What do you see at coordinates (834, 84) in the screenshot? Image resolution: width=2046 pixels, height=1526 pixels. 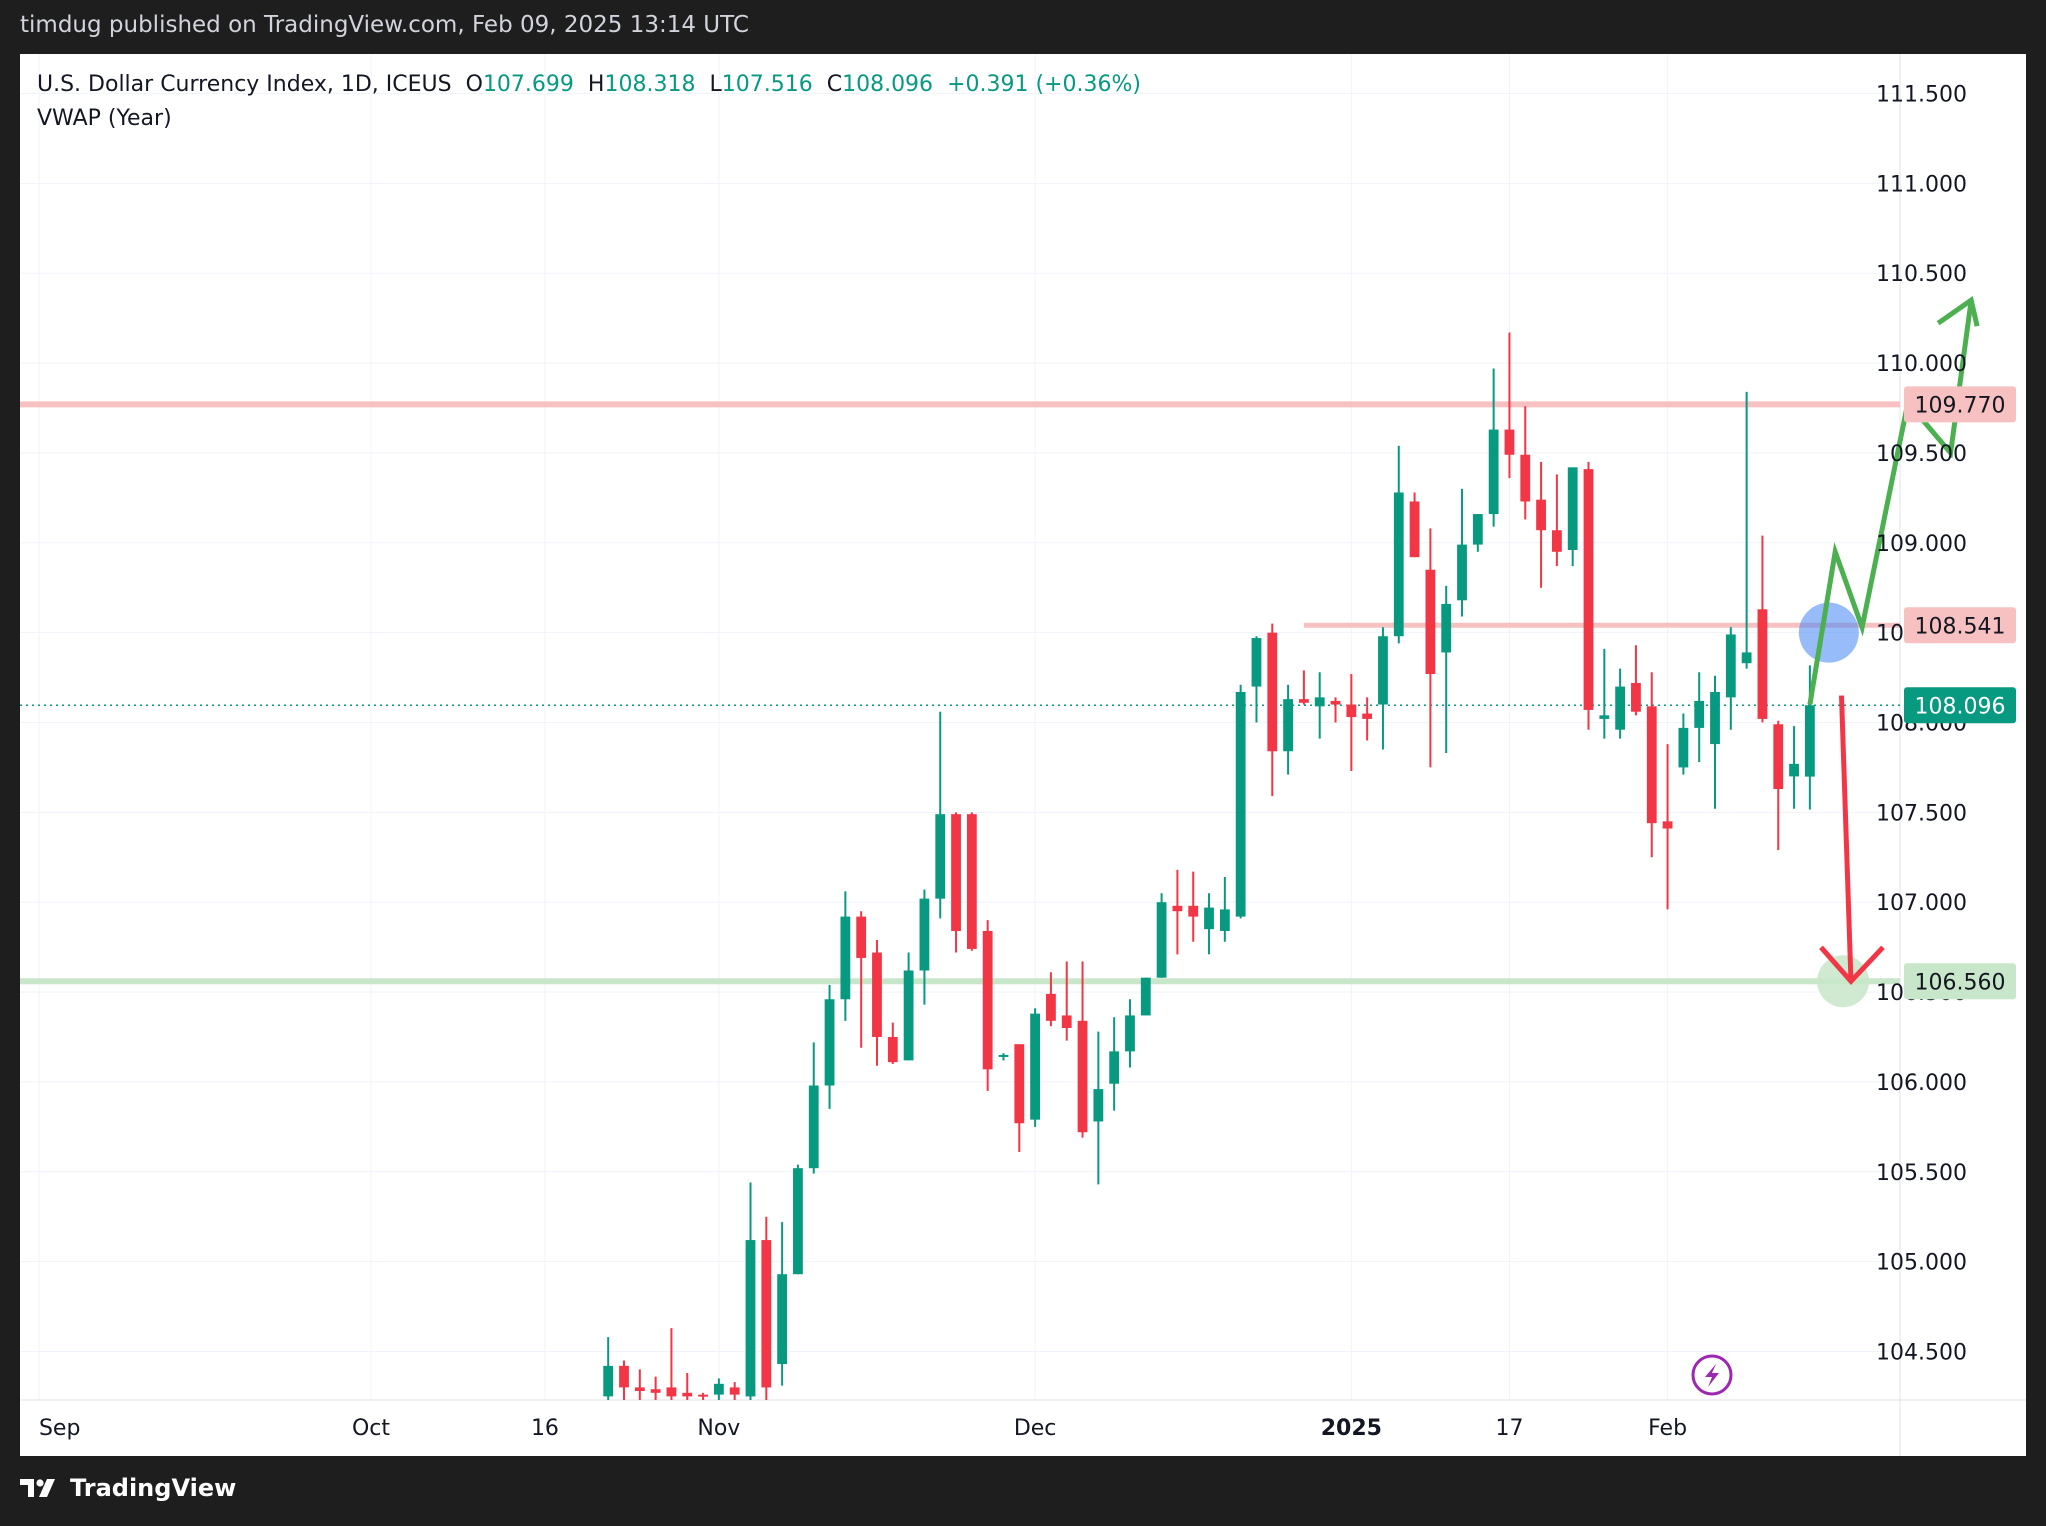 I see `close-label: C` at bounding box center [834, 84].